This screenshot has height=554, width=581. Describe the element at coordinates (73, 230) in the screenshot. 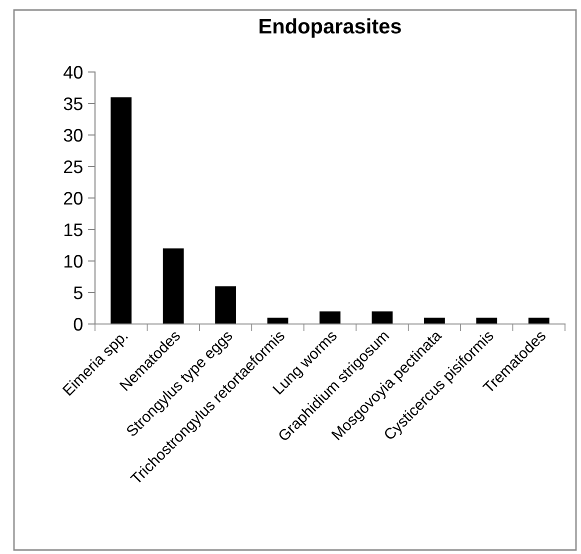

I see `y-tick-label: 15` at that location.